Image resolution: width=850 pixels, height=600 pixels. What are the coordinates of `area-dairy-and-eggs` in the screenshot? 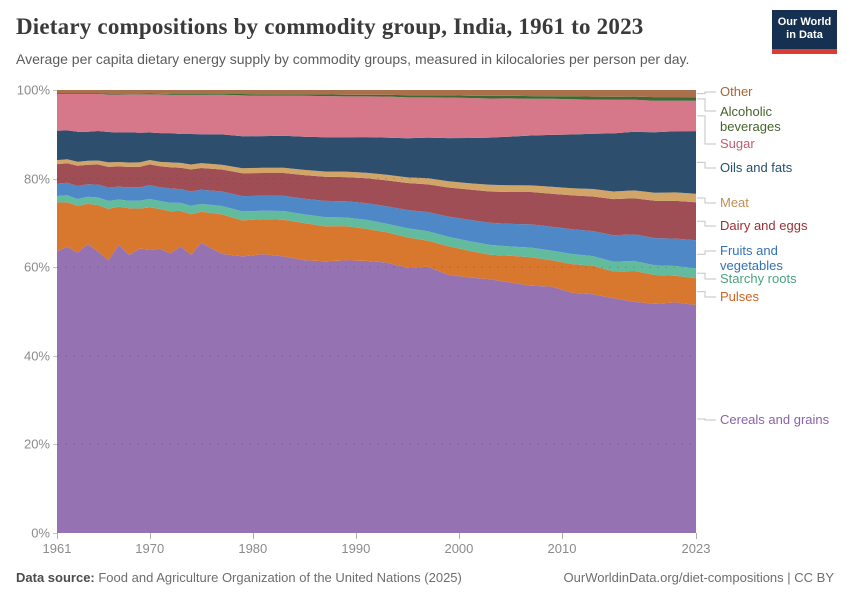 It's located at (376, 202).